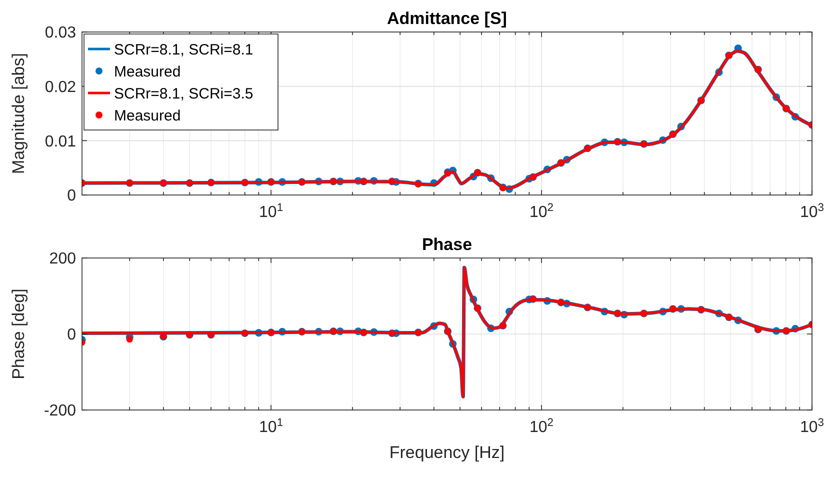 This screenshot has height=489, width=831. I want to click on legend-label: SCRr=8.1, SCRi=8.1, so click(184, 49).